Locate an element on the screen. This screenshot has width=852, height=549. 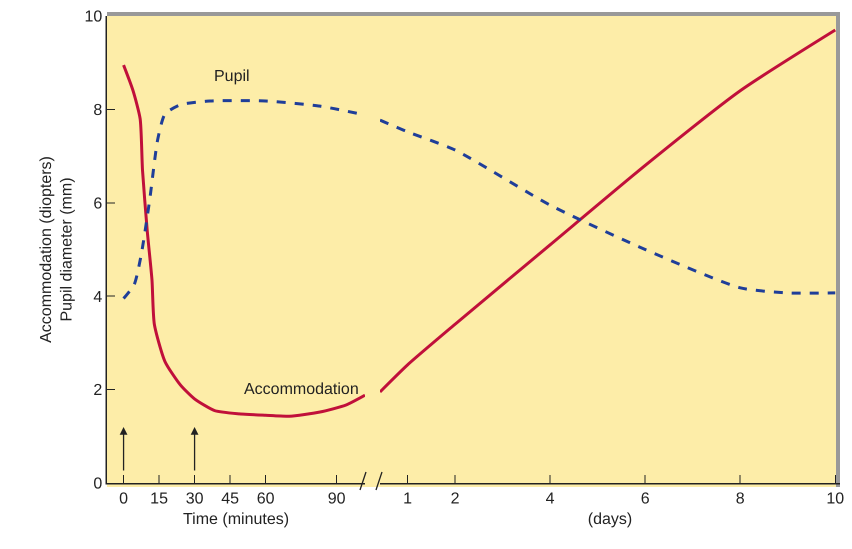
x-tick-label: 30 is located at coordinates (195, 499).